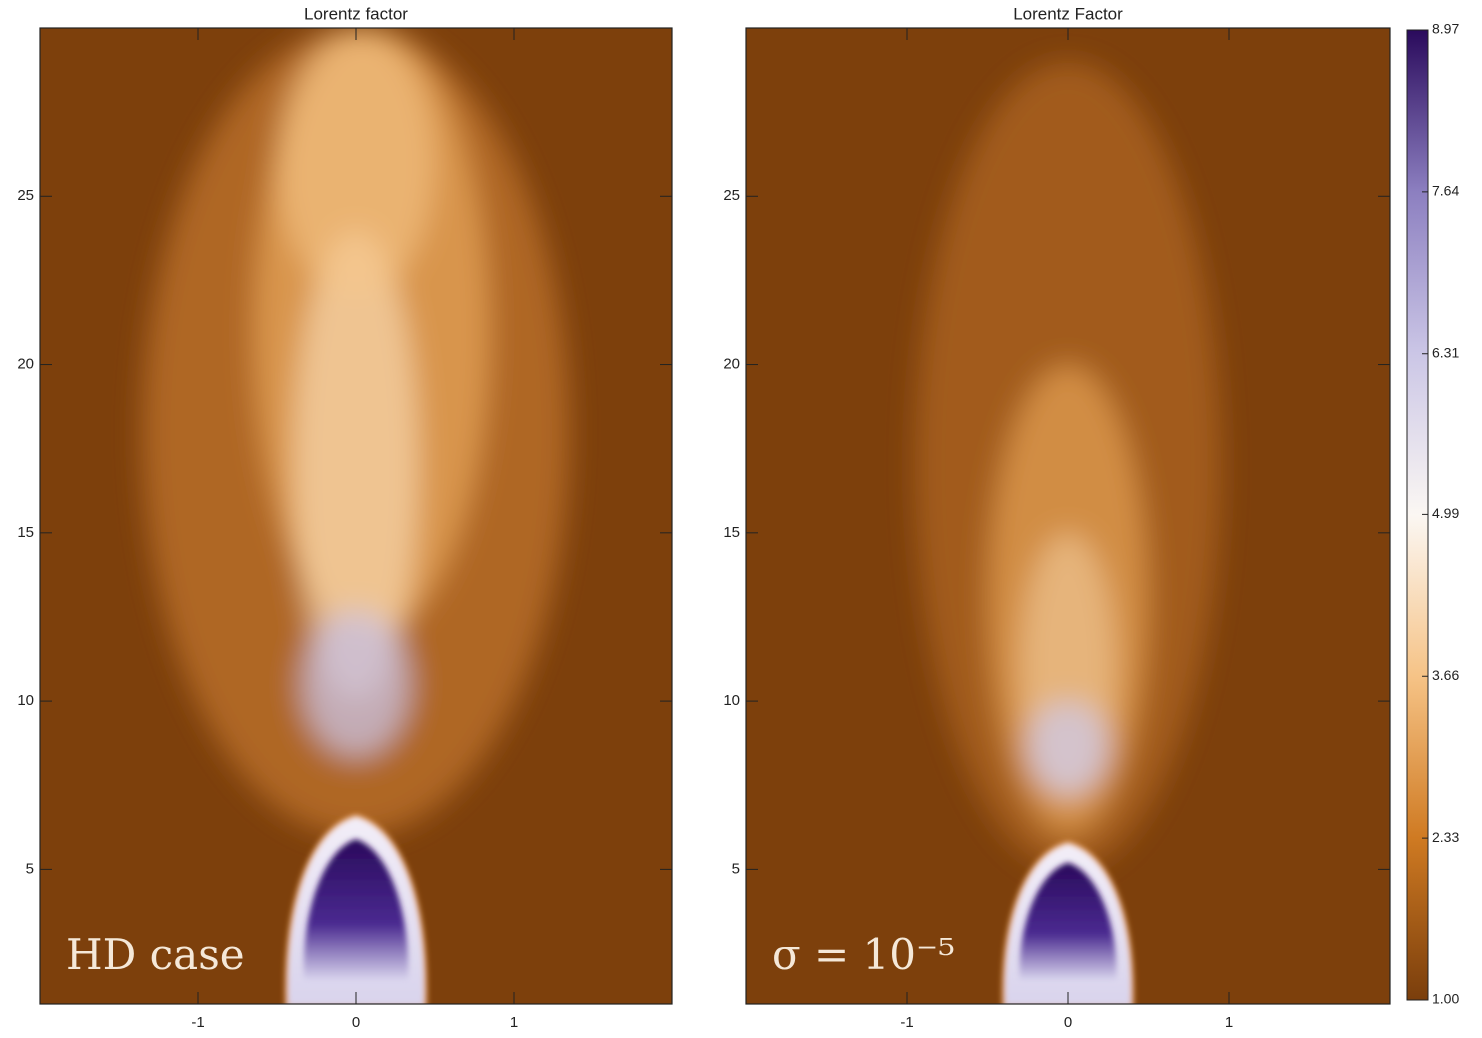 The width and height of the screenshot is (1482, 1038). What do you see at coordinates (863, 954) in the screenshot?
I see `annotation: σ = 10⁻⁵` at bounding box center [863, 954].